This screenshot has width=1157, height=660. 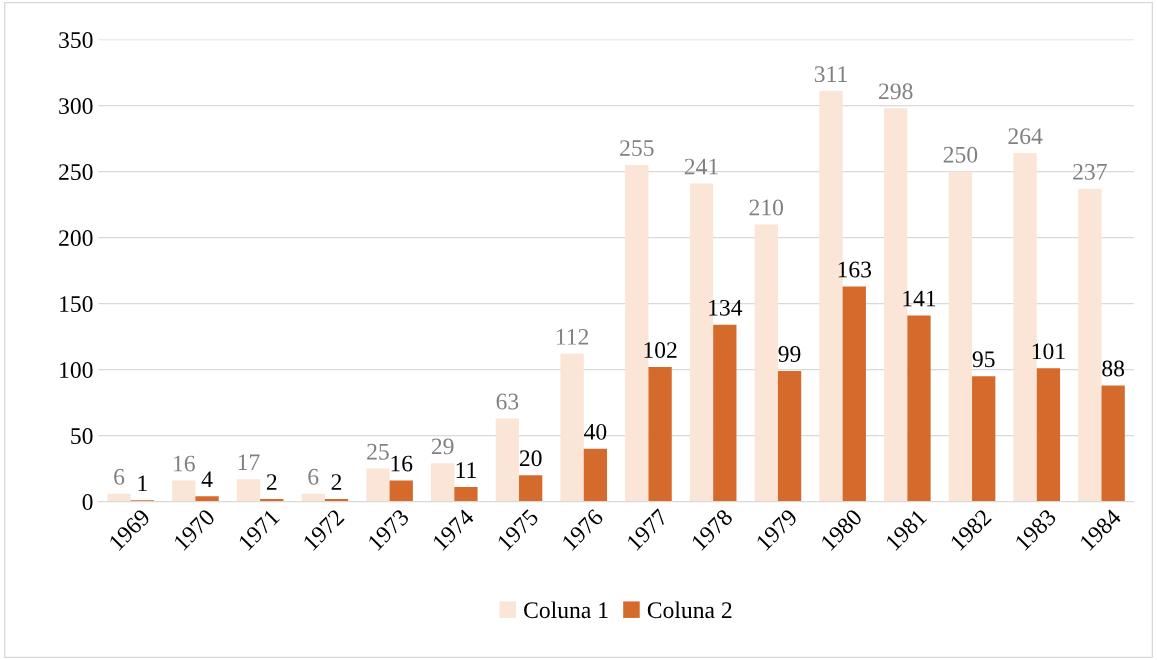 I want to click on data-label: 112, so click(x=572, y=336).